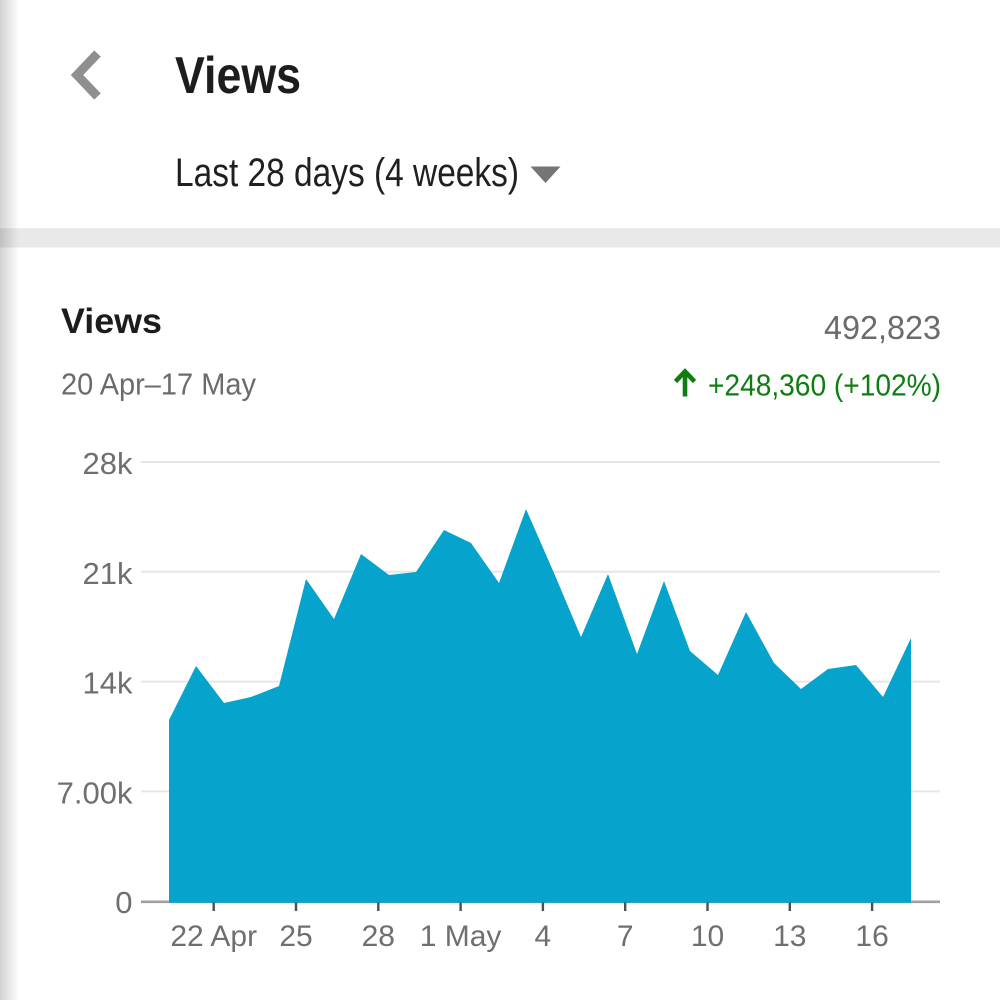  I want to click on svg-text: 10, so click(707, 936).